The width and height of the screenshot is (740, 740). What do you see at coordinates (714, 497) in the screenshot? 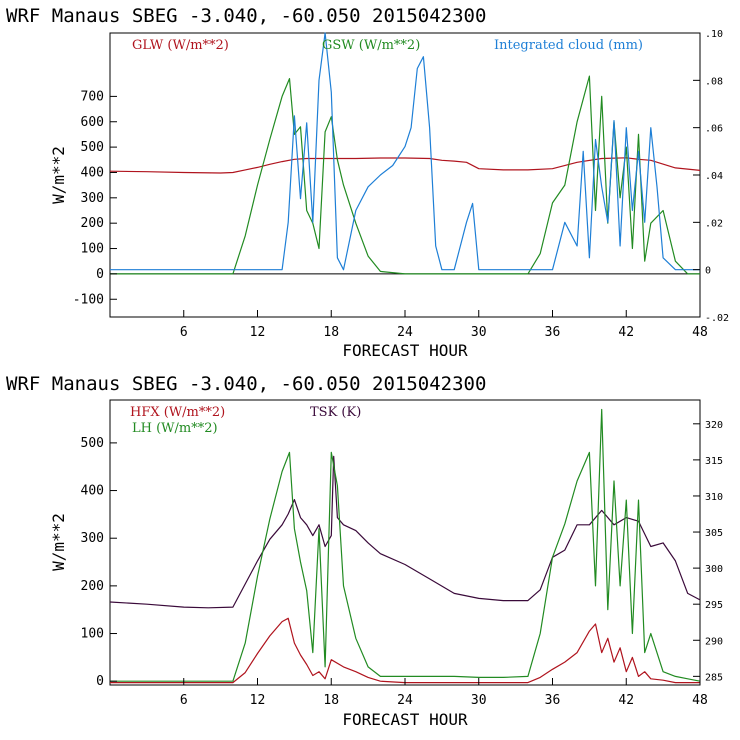
I see `y2-tick-label: 310` at bounding box center [714, 497].